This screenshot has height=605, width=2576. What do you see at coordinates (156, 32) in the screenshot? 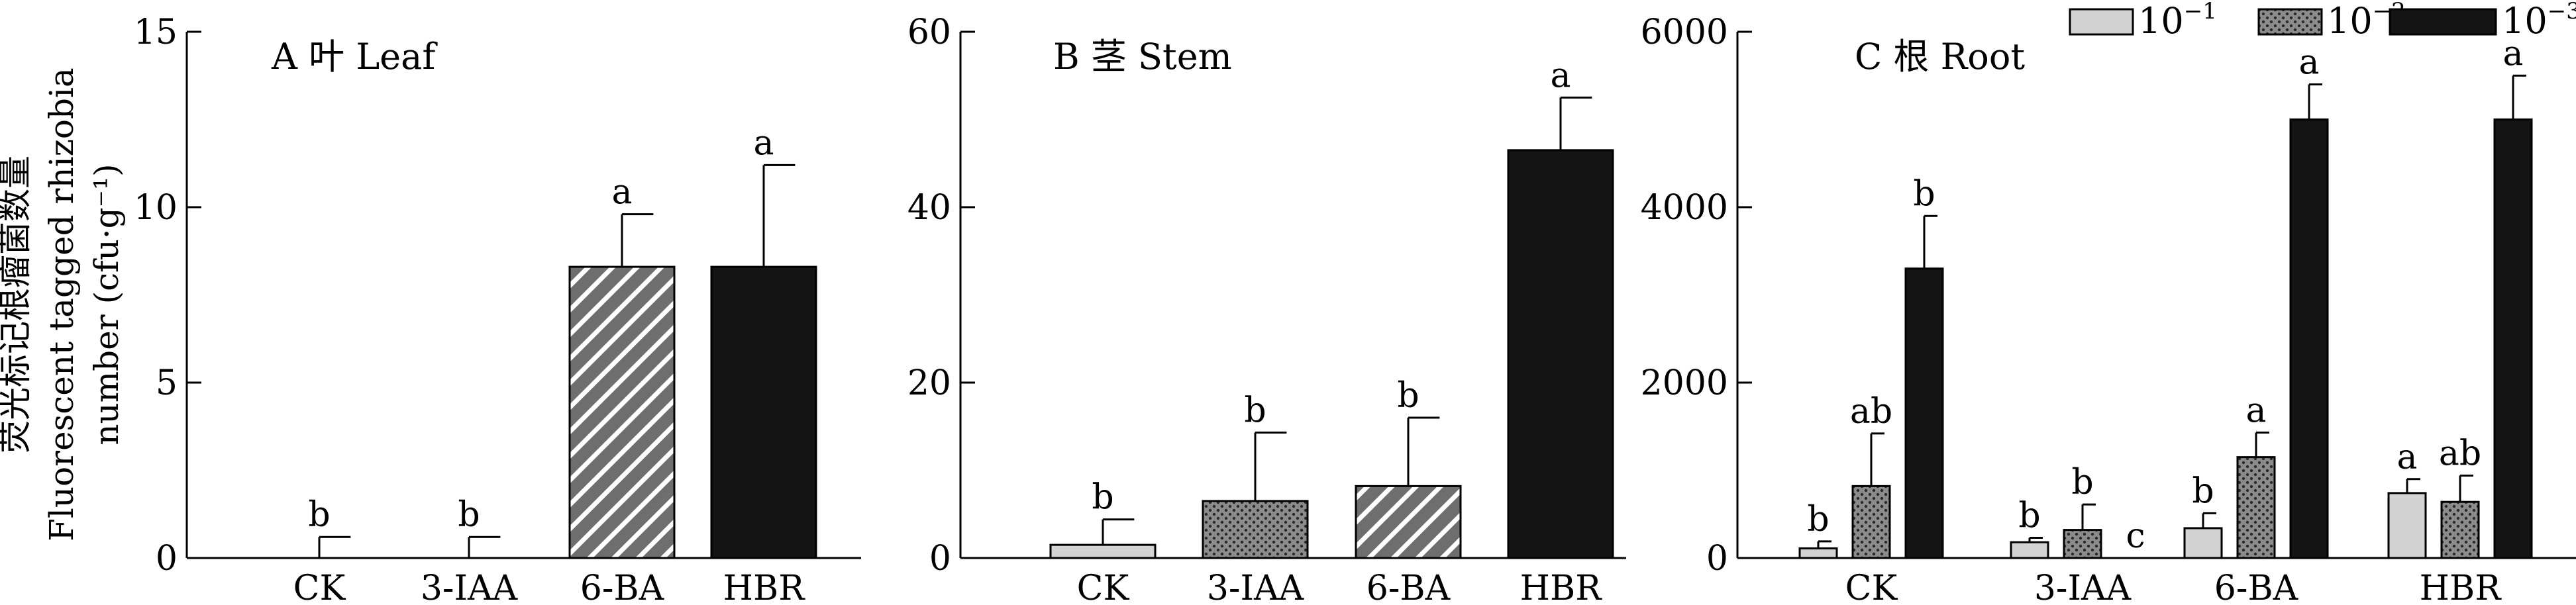
I see `y-tick-label: 15` at bounding box center [156, 32].